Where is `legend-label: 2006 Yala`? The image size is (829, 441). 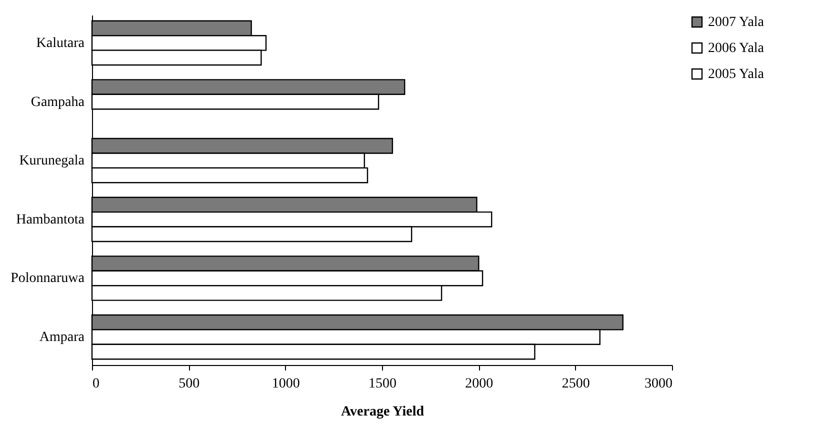 legend-label: 2006 Yala is located at coordinates (736, 48).